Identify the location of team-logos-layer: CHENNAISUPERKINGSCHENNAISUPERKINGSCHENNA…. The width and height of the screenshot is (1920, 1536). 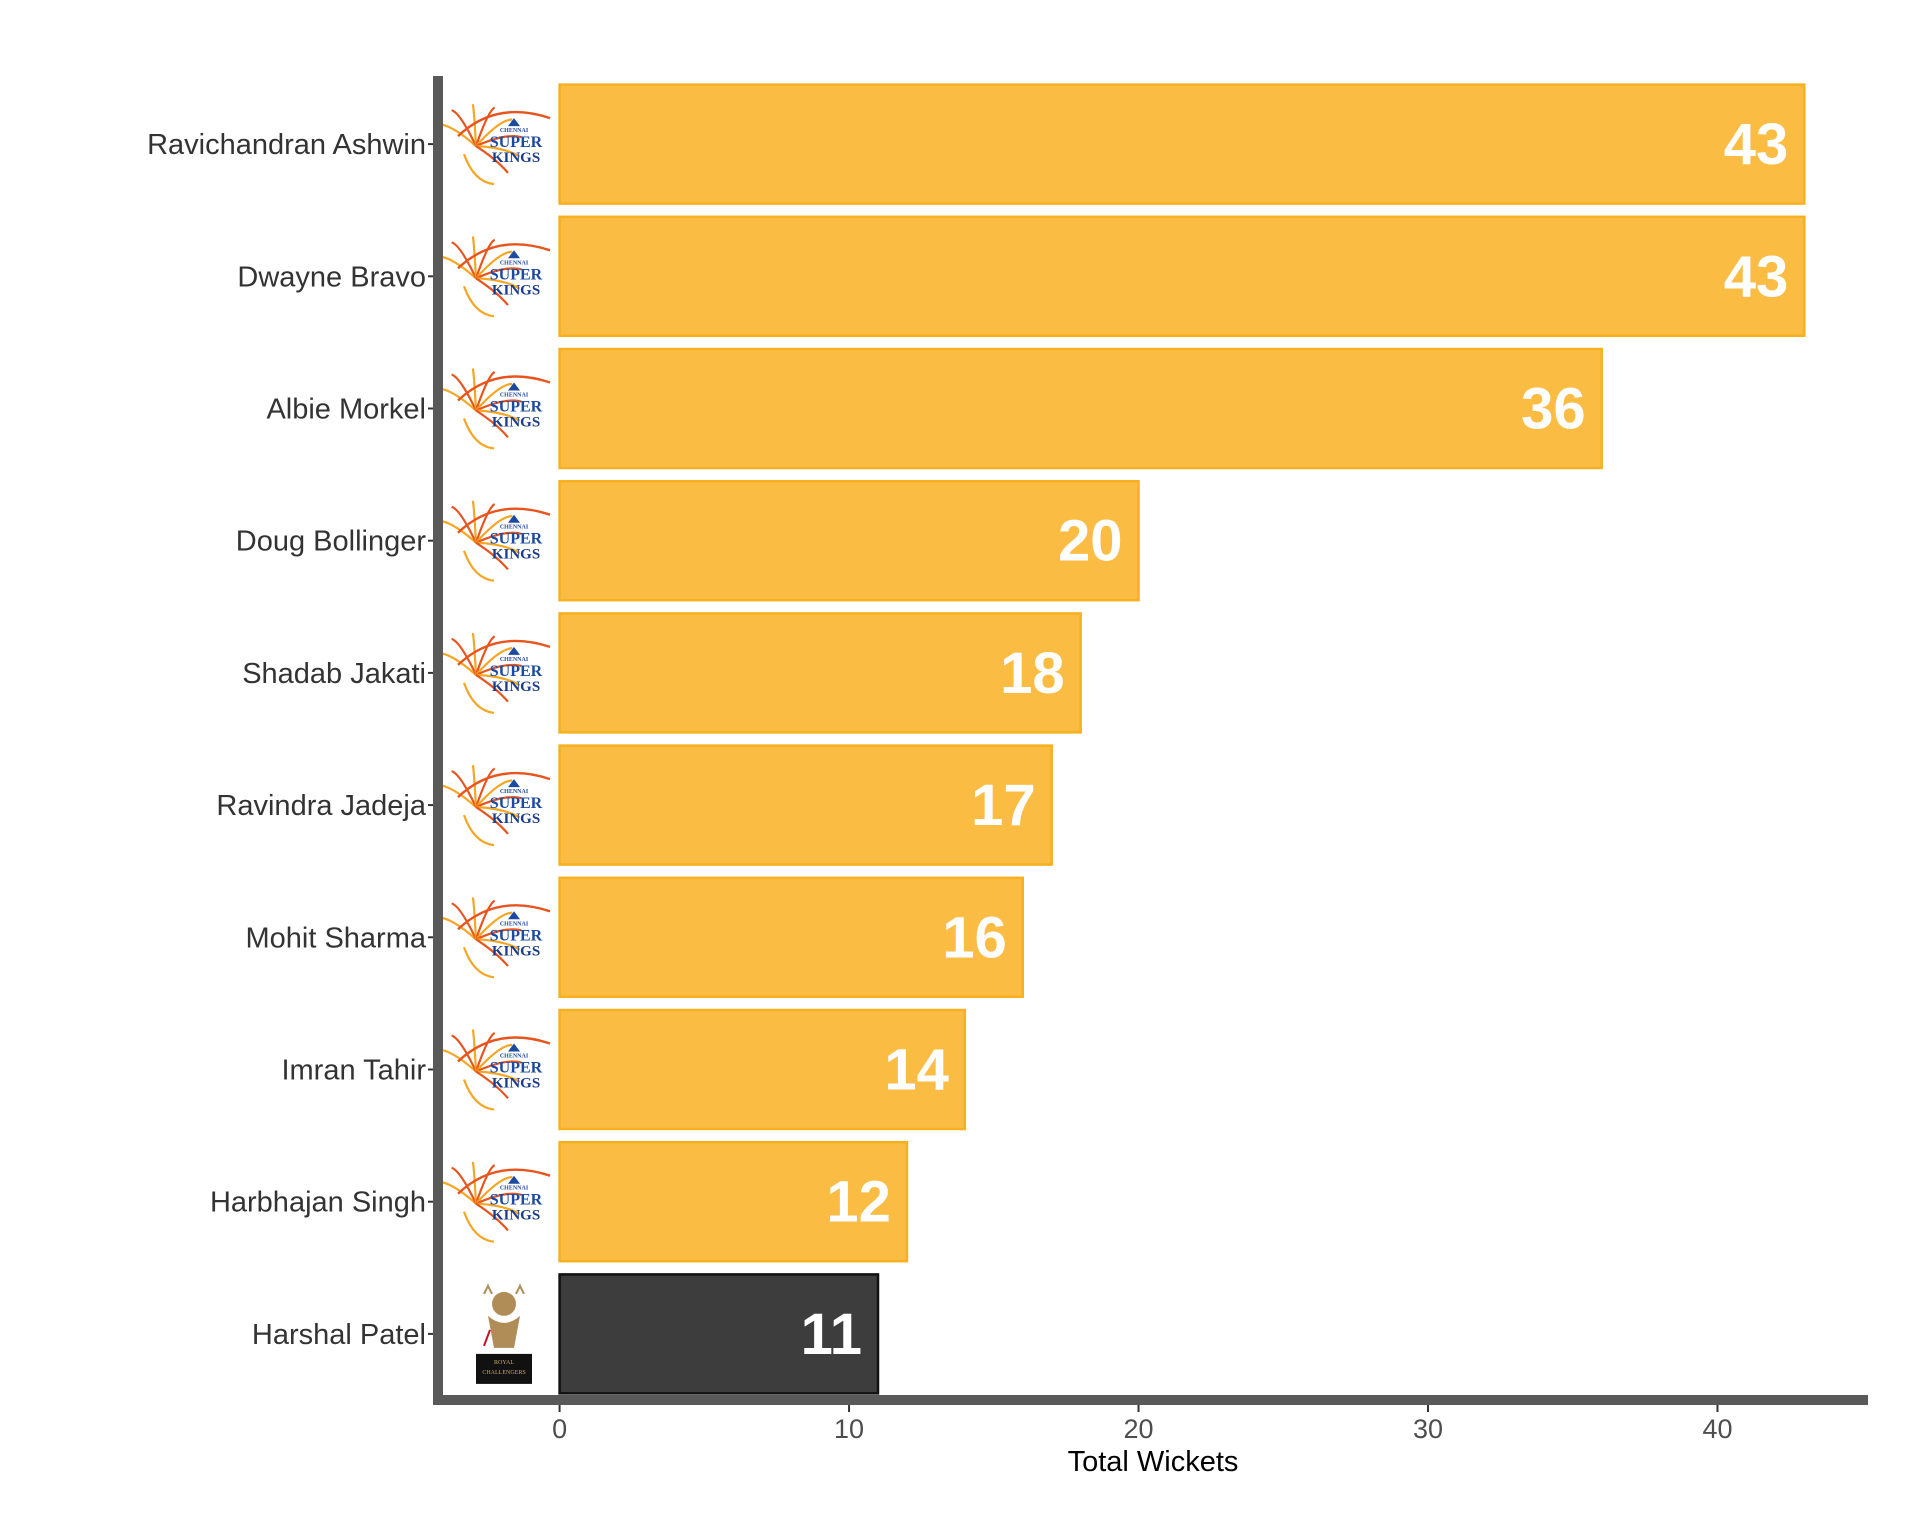
(493, 744).